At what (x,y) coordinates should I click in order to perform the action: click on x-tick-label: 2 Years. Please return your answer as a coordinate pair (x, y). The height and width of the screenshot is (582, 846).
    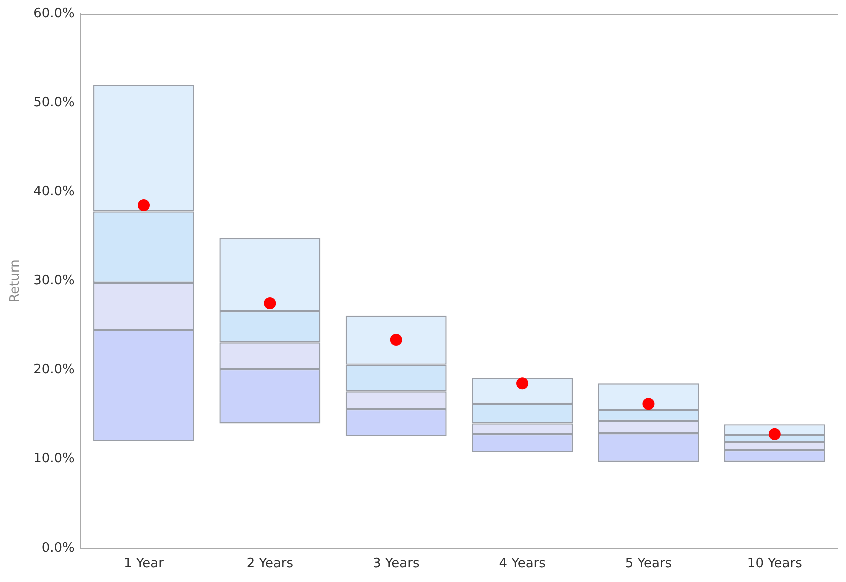
    Looking at the image, I should click on (270, 564).